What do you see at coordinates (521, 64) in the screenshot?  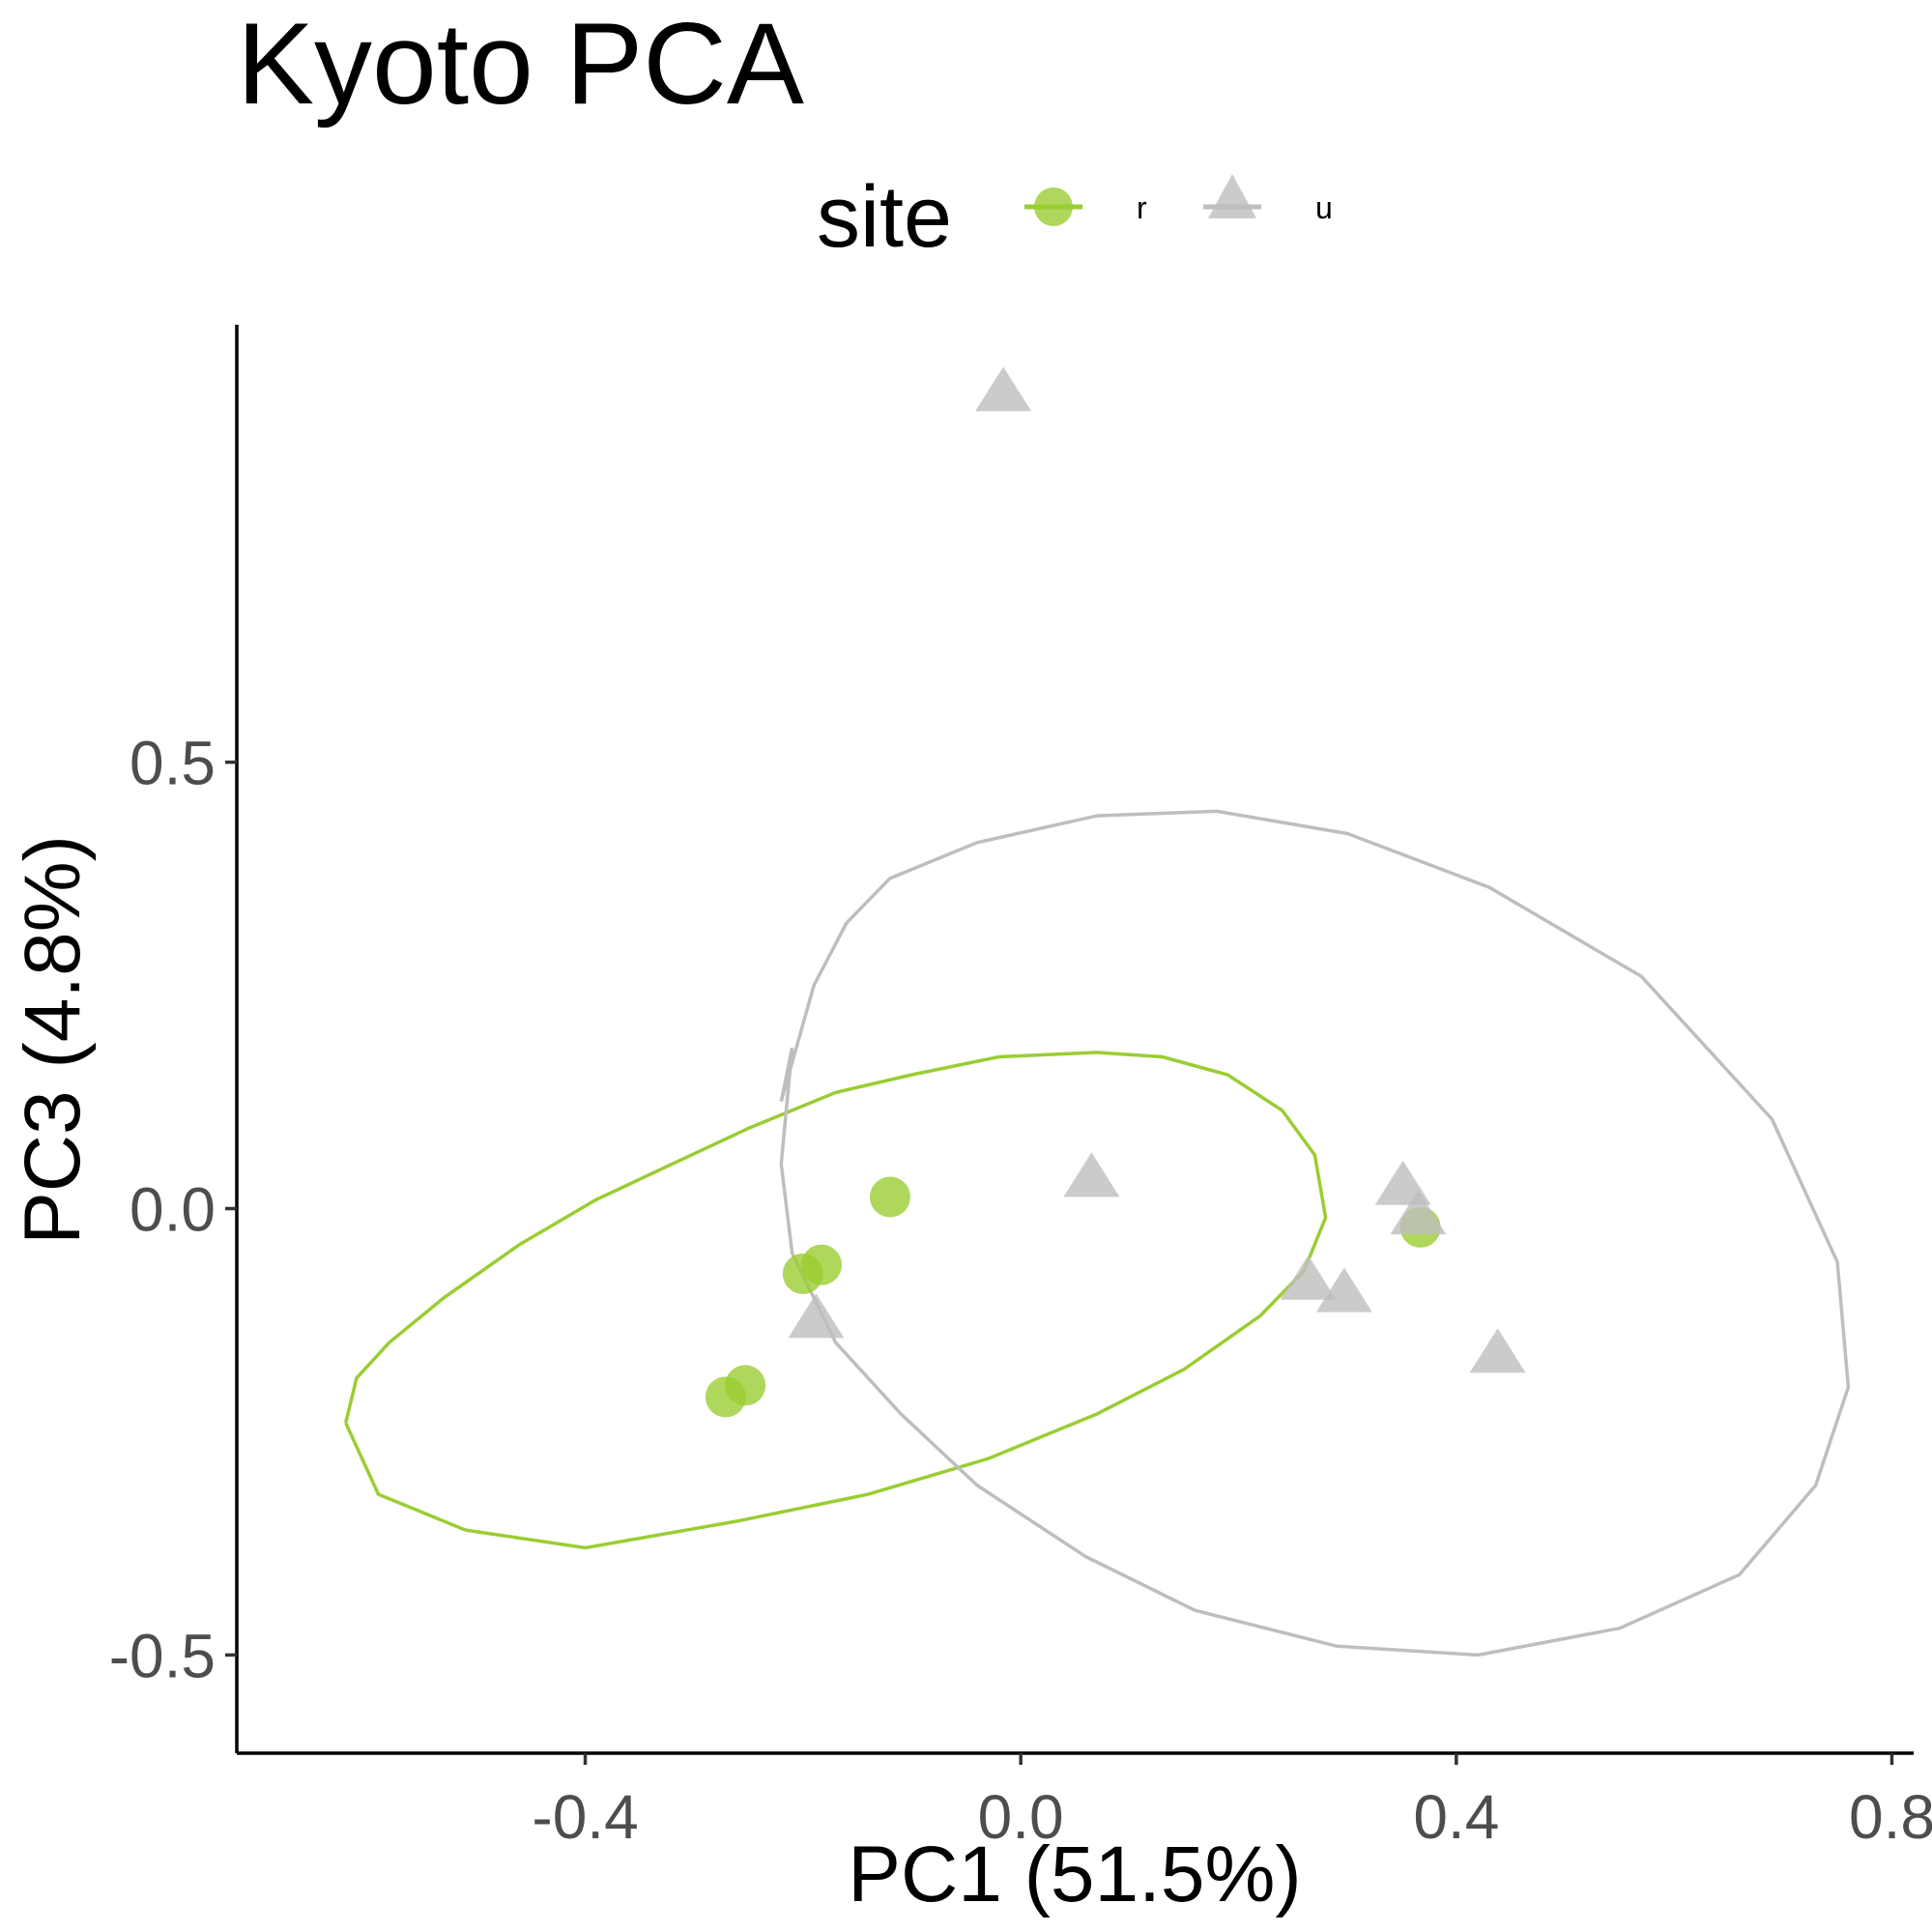 I see `chart-title: Kyoto PCA` at bounding box center [521, 64].